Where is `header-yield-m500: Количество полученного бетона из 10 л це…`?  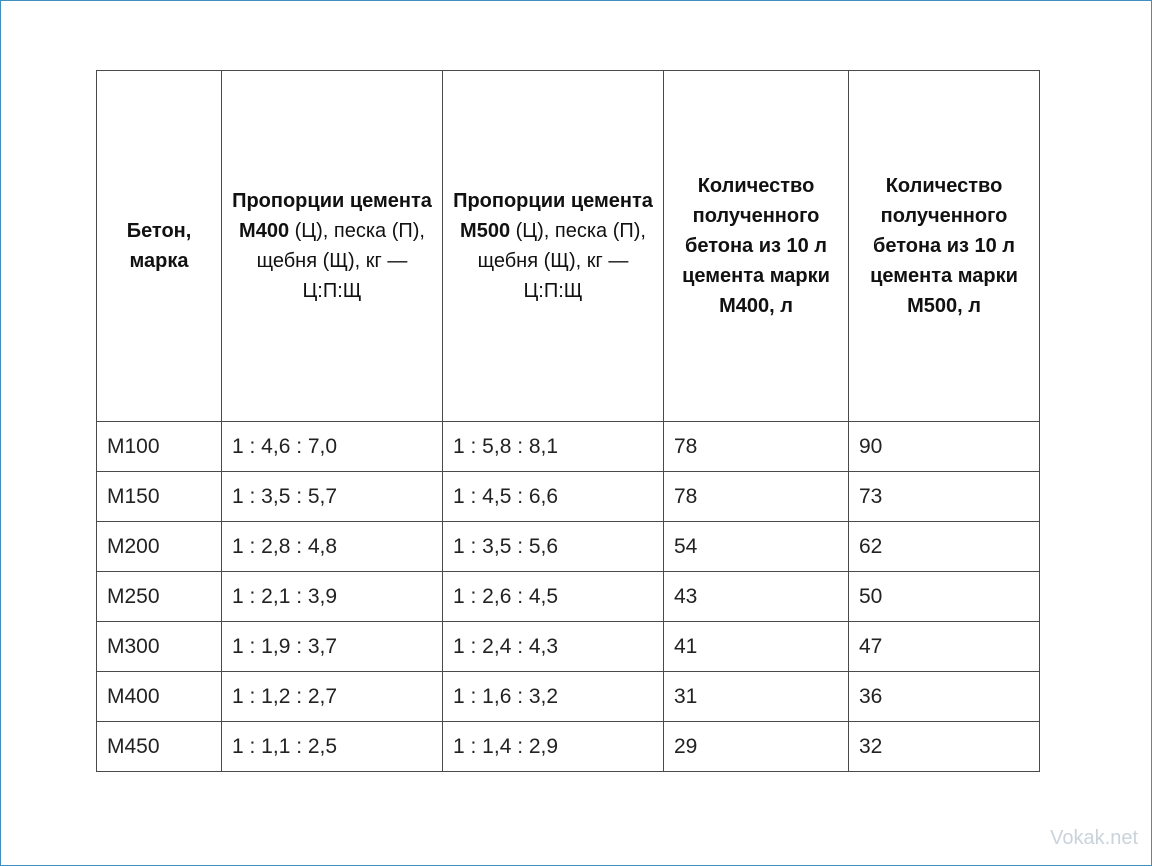 header-yield-m500: Количество полученного бетона из 10 л це… is located at coordinates (944, 246).